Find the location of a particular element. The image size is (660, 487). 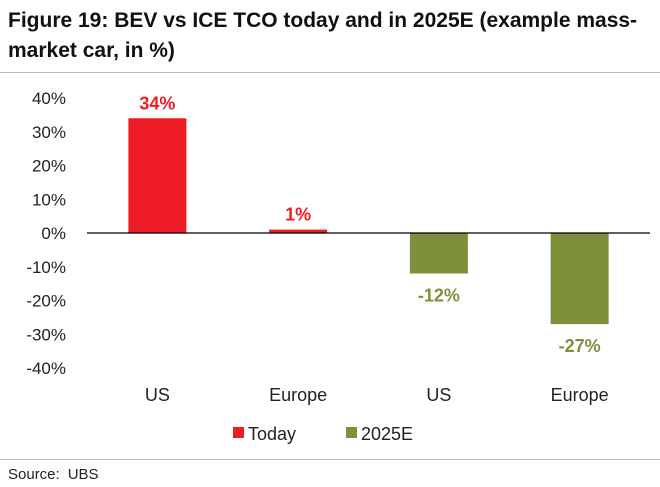

data-label: -12% is located at coordinates (439, 296).